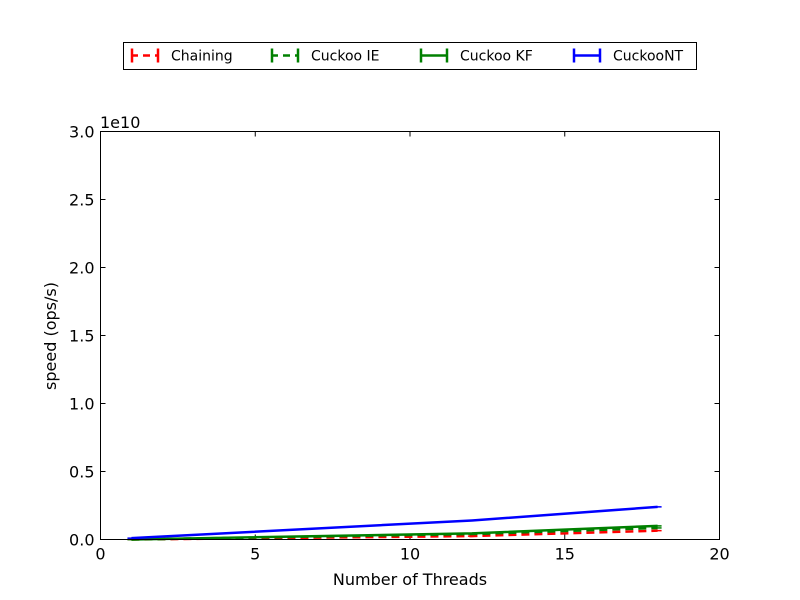 The height and width of the screenshot is (600, 800). What do you see at coordinates (50, 336) in the screenshot?
I see `y-axis-label: speed (ops/s)` at bounding box center [50, 336].